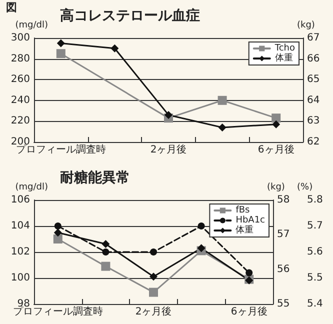 The height and width of the screenshot is (324, 333). Describe the element at coordinates (315, 278) in the screenshot. I see `y3-tick-label: 5.5` at that location.